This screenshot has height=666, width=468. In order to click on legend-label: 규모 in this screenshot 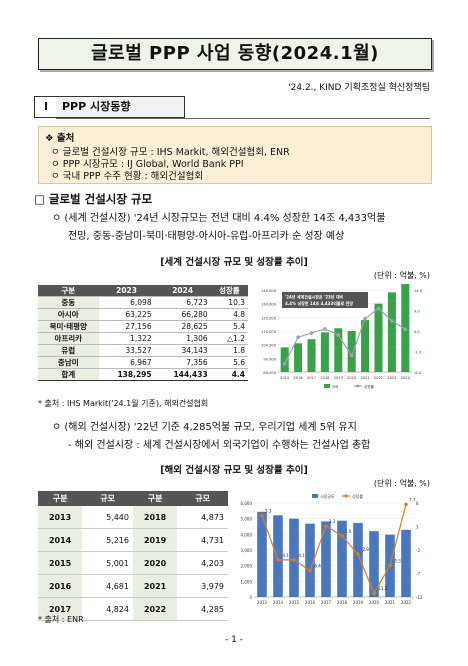, I will do `click(335, 387)`.